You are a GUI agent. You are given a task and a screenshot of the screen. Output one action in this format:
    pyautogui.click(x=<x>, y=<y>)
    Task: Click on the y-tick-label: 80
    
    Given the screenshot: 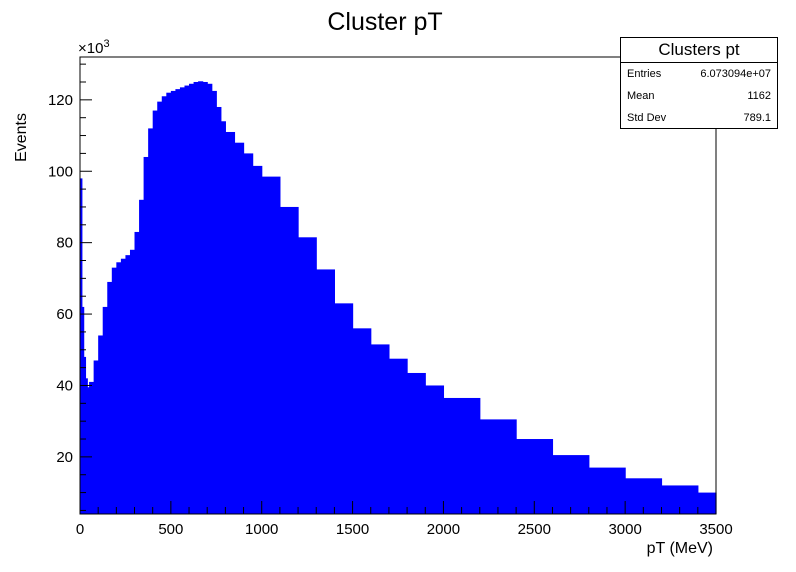 What is the action you would take?
    pyautogui.click(x=64, y=243)
    